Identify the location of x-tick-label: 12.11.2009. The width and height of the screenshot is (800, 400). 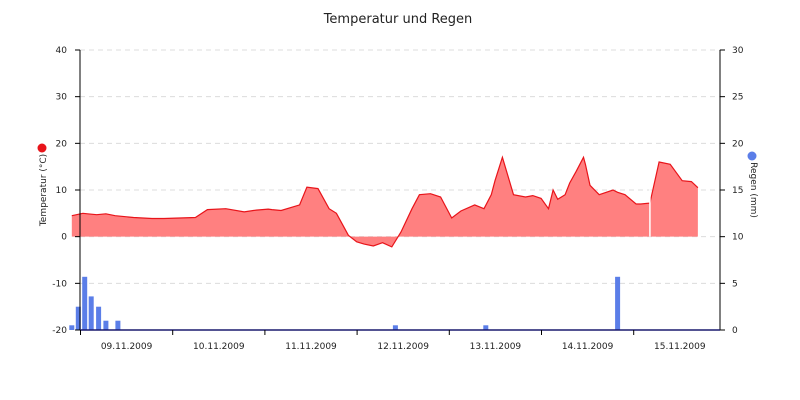
(403, 347).